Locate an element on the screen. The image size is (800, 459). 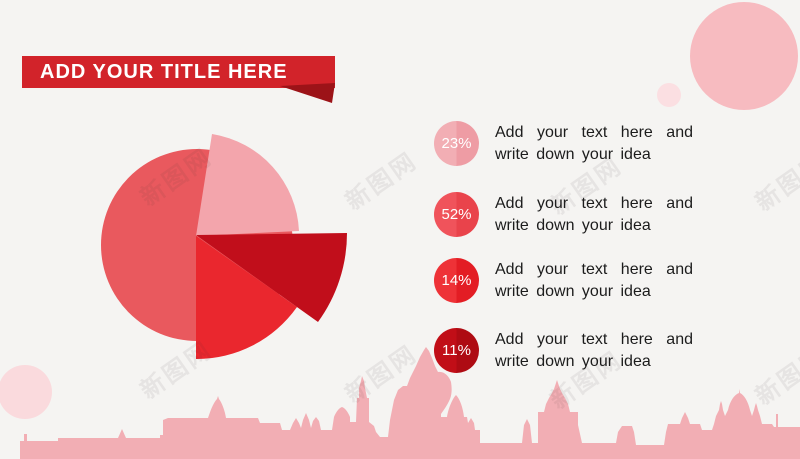
title-banner-band: ADD YOUR TITLE HERE is located at coordinates (178, 72).